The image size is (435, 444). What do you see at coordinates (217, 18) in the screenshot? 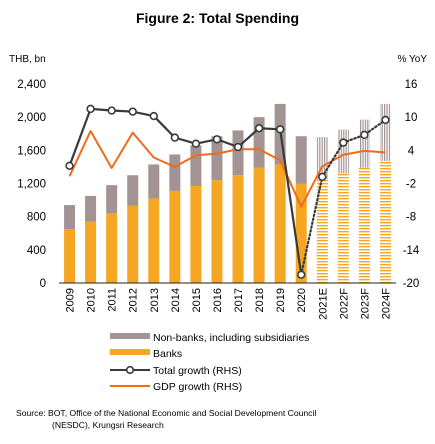
I see `chart-title: Figure 2: Total Spending` at bounding box center [217, 18].